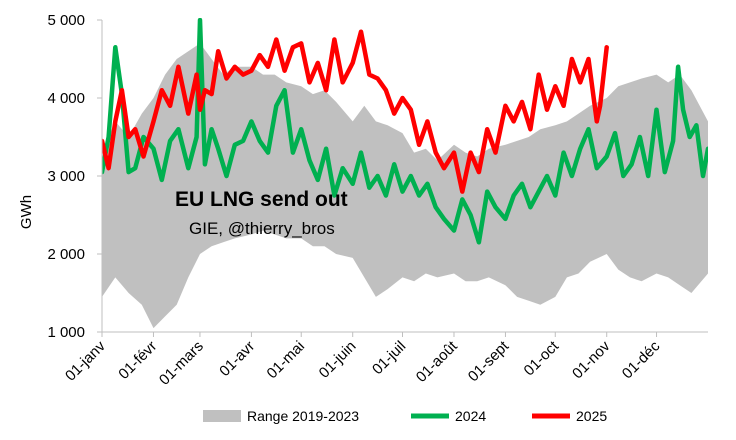  What do you see at coordinates (66, 20) in the screenshot?
I see `y-tick-label: 5 000` at bounding box center [66, 20].